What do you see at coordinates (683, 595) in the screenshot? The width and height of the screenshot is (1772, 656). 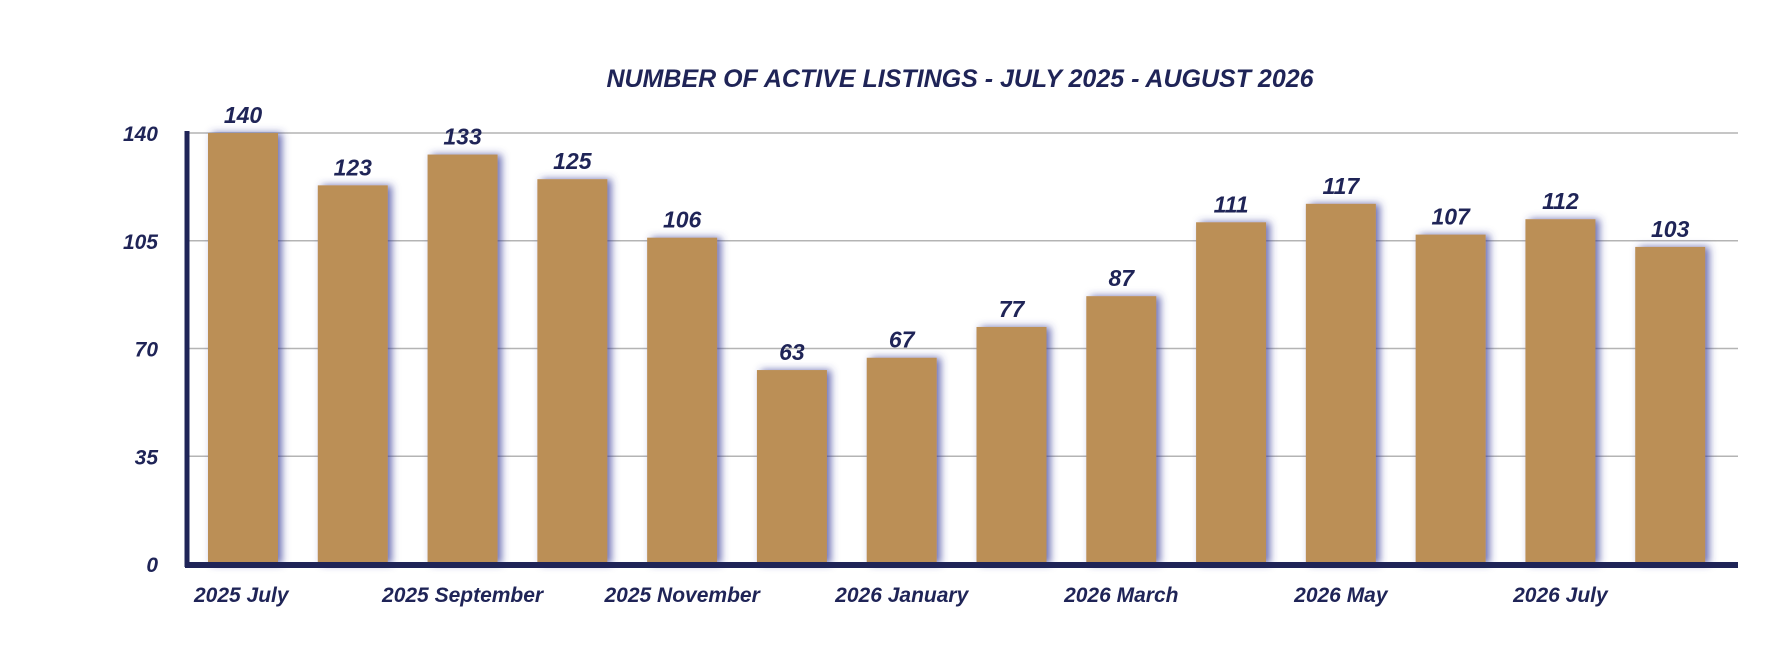 I see `x-tick-label: 2025 November` at bounding box center [683, 595].